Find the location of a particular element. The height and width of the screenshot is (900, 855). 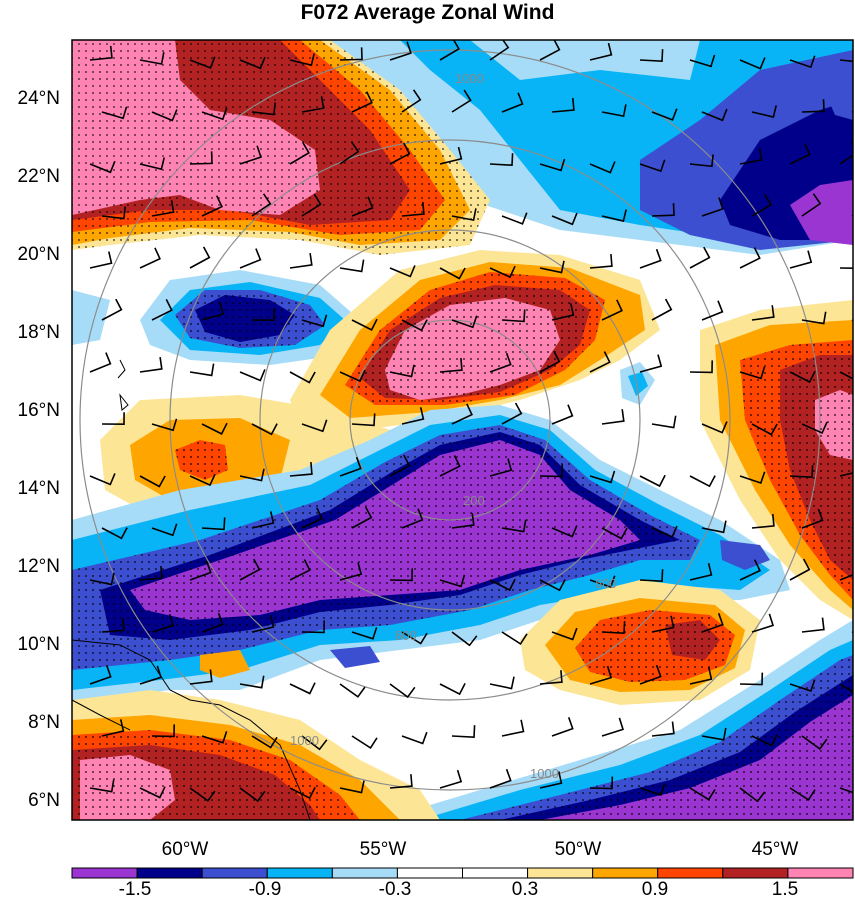

lat-label: 14°N is located at coordinates (39, 488).